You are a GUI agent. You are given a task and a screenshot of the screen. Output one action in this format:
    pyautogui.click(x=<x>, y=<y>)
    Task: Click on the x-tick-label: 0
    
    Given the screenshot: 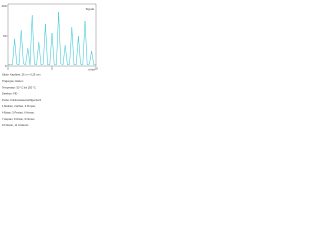 What is the action you would take?
    pyautogui.click(x=8, y=68)
    